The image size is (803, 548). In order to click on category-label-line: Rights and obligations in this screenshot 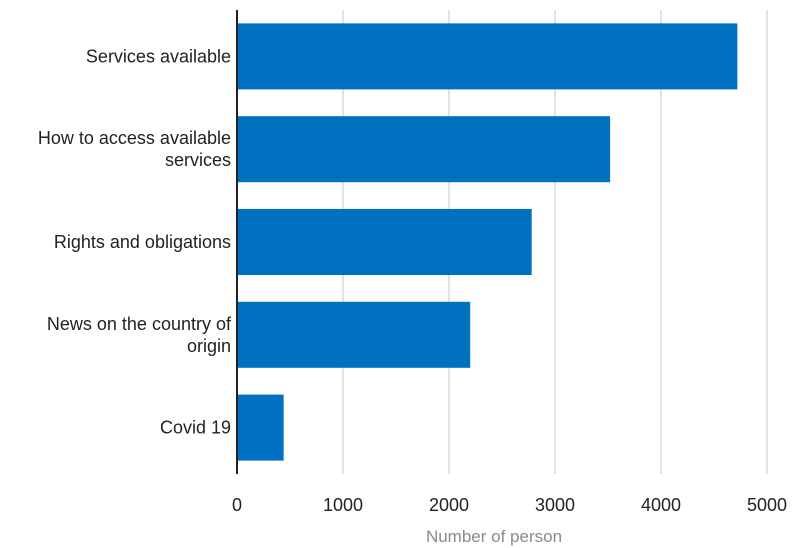, I will do `click(142, 242)`.